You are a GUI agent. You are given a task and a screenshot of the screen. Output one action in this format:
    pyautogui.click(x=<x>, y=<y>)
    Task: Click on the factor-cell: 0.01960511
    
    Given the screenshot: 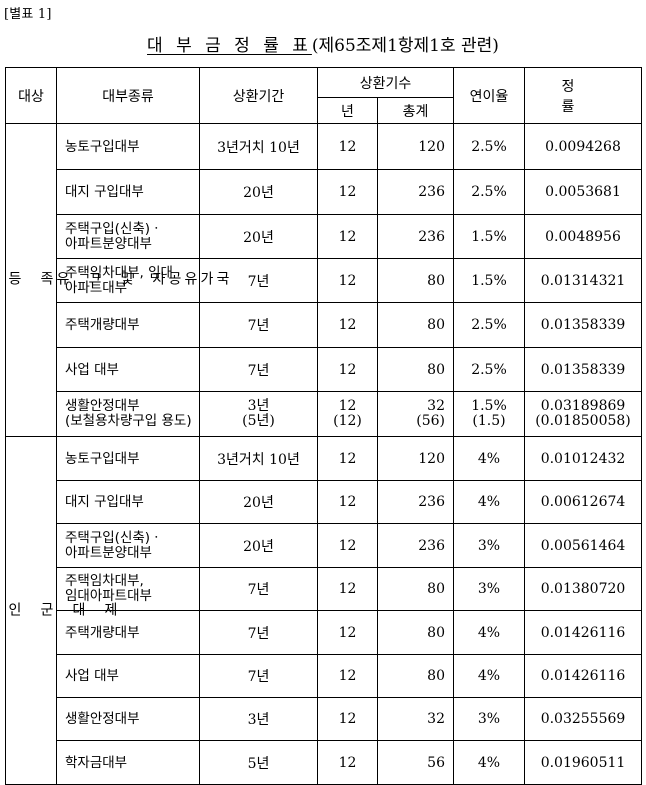 What is the action you would take?
    pyautogui.click(x=583, y=762)
    